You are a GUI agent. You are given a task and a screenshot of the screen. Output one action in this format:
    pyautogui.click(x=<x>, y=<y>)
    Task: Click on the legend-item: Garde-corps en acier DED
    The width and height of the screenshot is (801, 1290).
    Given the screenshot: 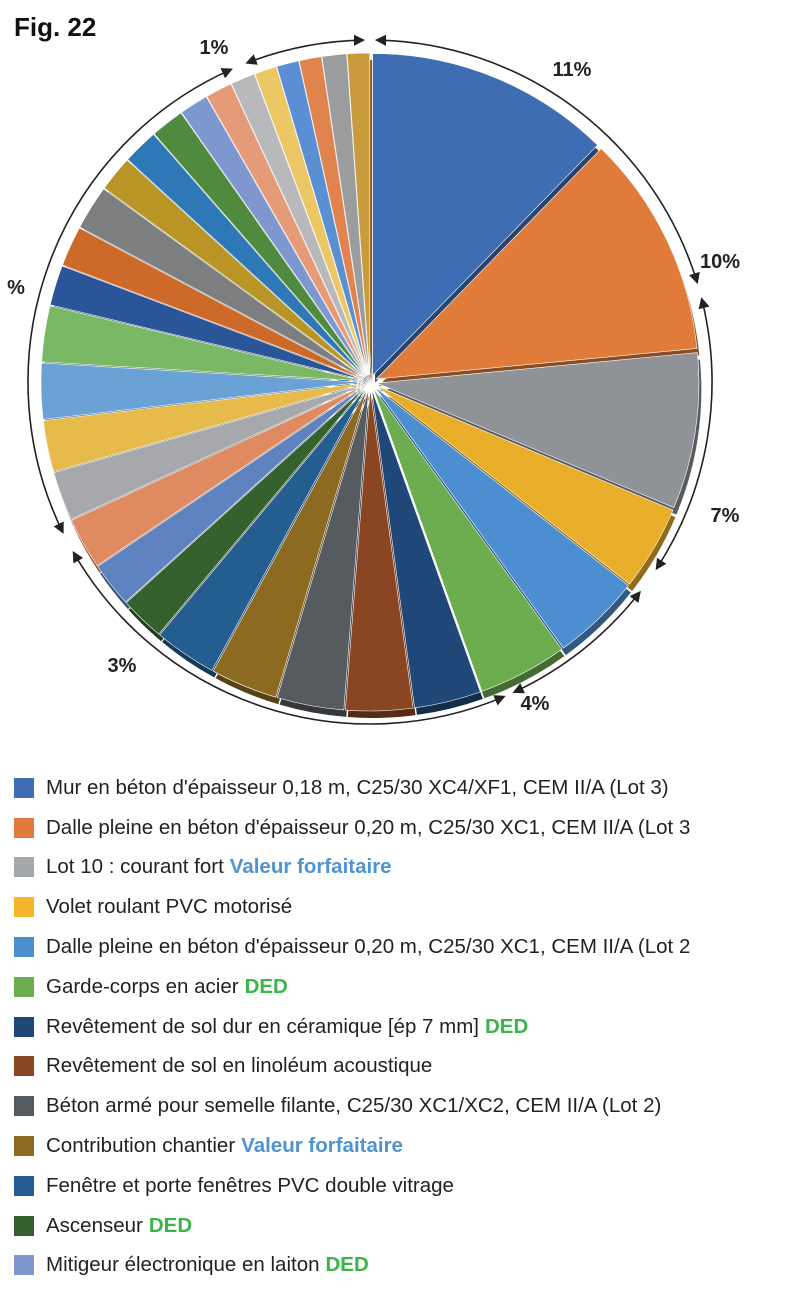 What is the action you would take?
    pyautogui.click(x=407, y=987)
    